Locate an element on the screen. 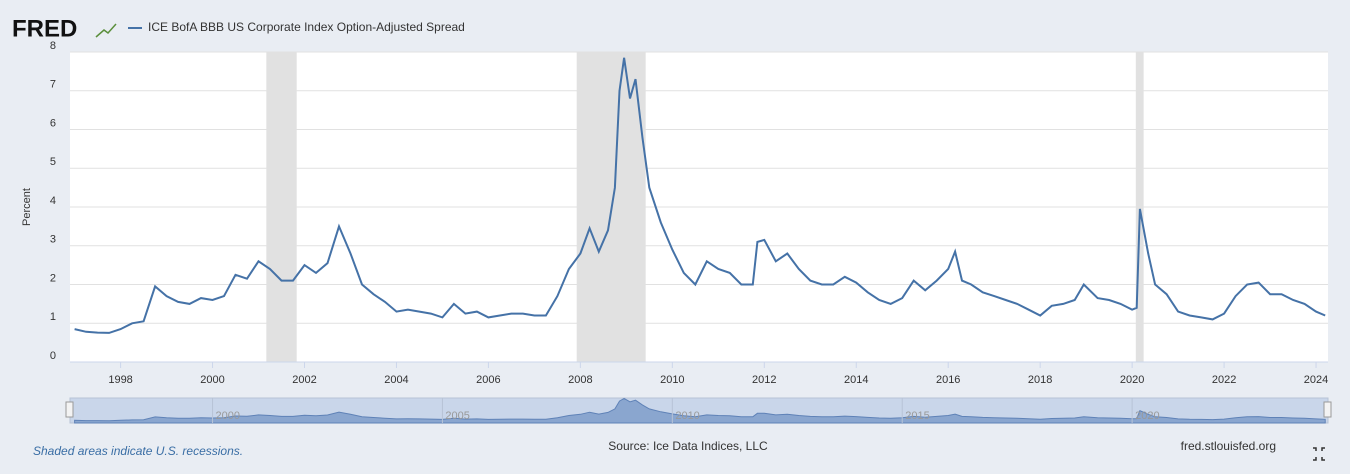 The image size is (1350, 474). y-tick-label: 2 is located at coordinates (53, 278).